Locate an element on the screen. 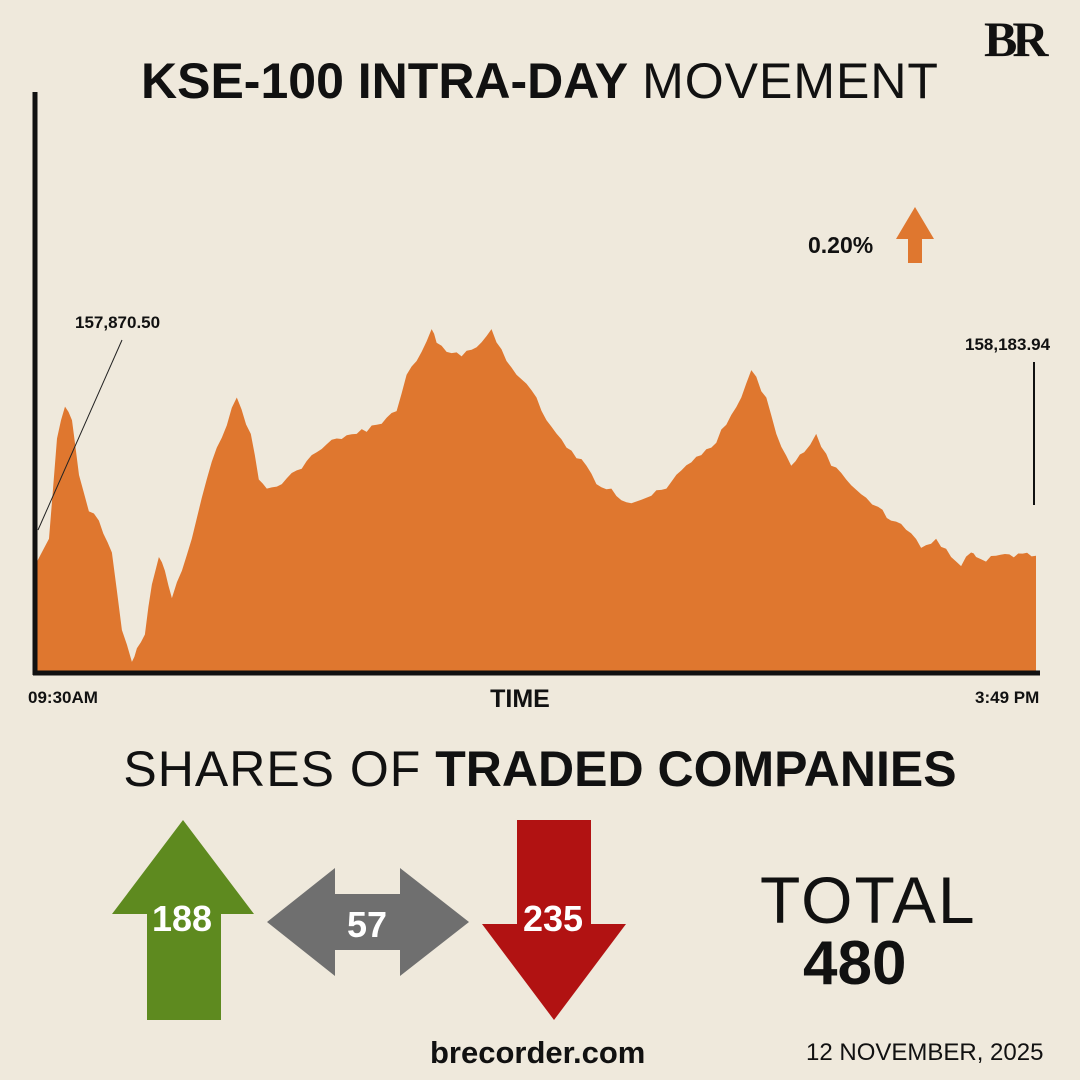 This screenshot has height=1080, width=1080. up-arrow-icon is located at coordinates (915, 235).